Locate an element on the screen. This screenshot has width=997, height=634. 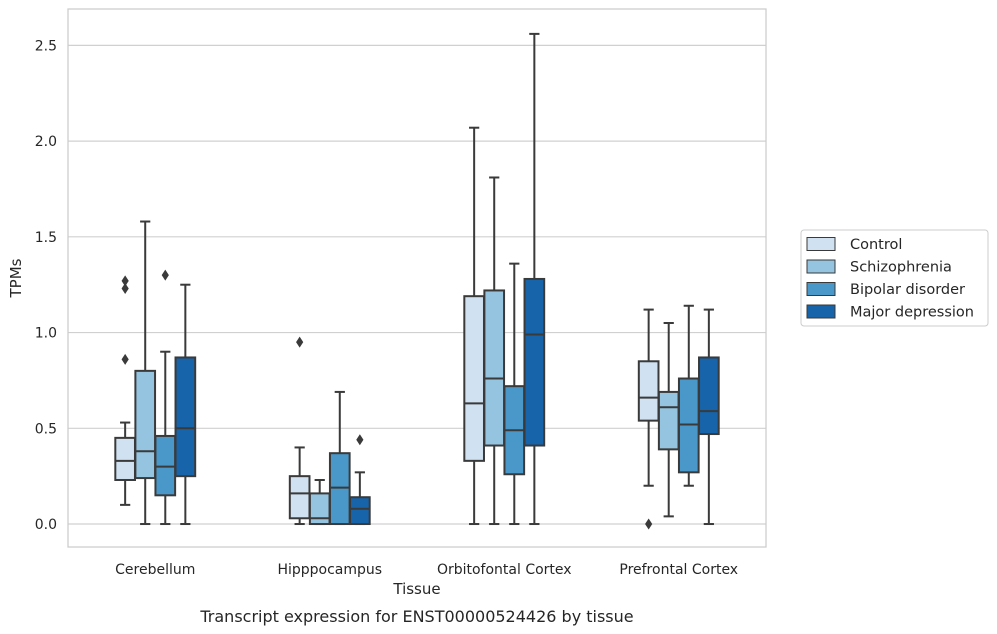
legend-label: Schizophrenia is located at coordinates (901, 268).